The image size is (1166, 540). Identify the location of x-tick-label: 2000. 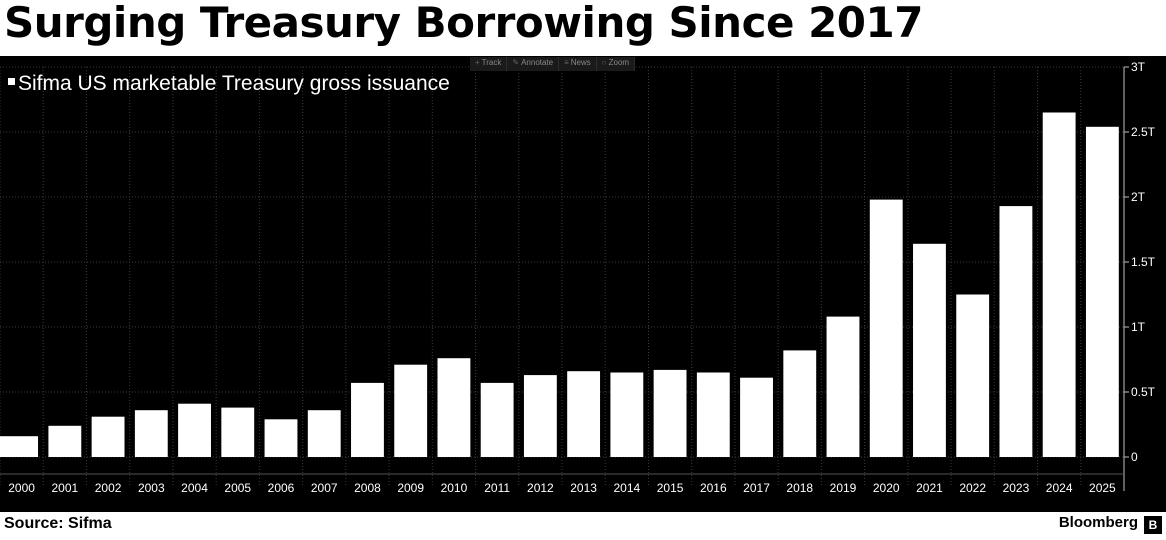
(21, 488).